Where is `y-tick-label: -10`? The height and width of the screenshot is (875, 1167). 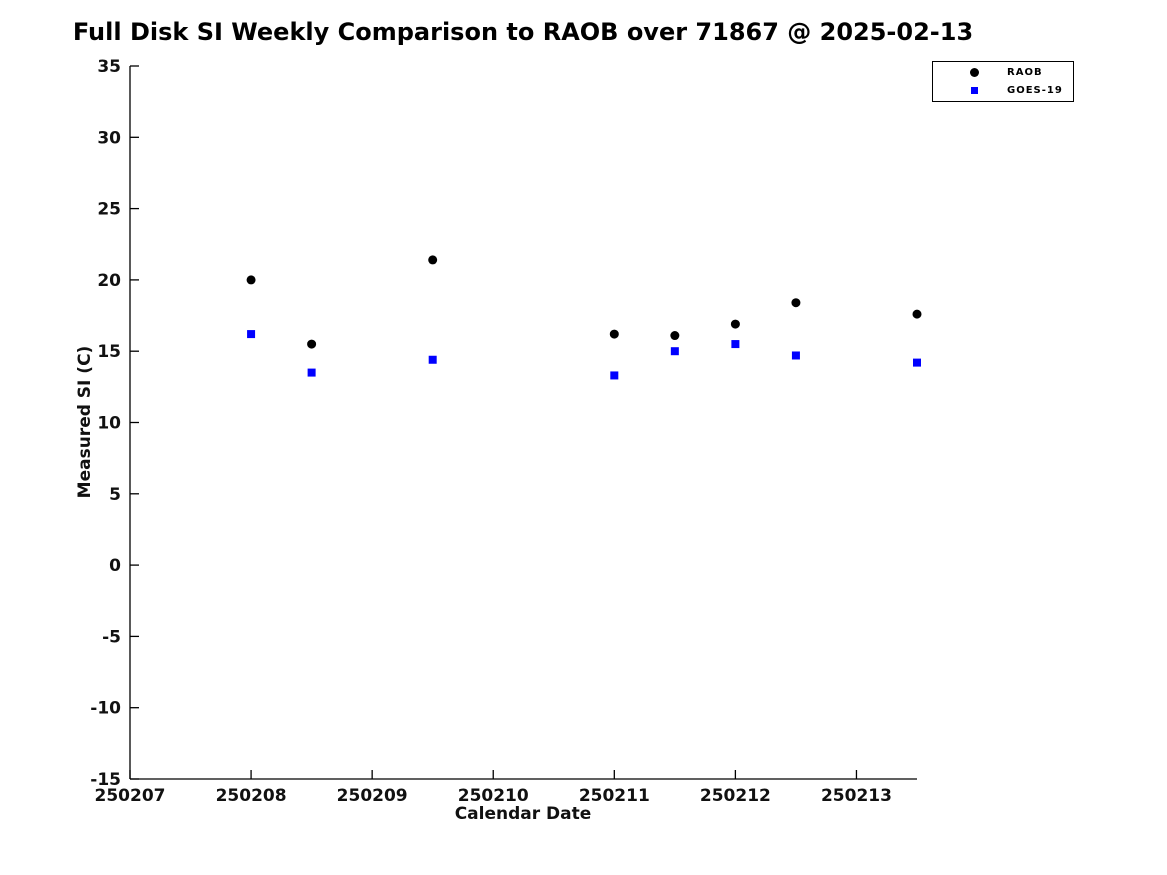 y-tick-label: -10 is located at coordinates (105, 709).